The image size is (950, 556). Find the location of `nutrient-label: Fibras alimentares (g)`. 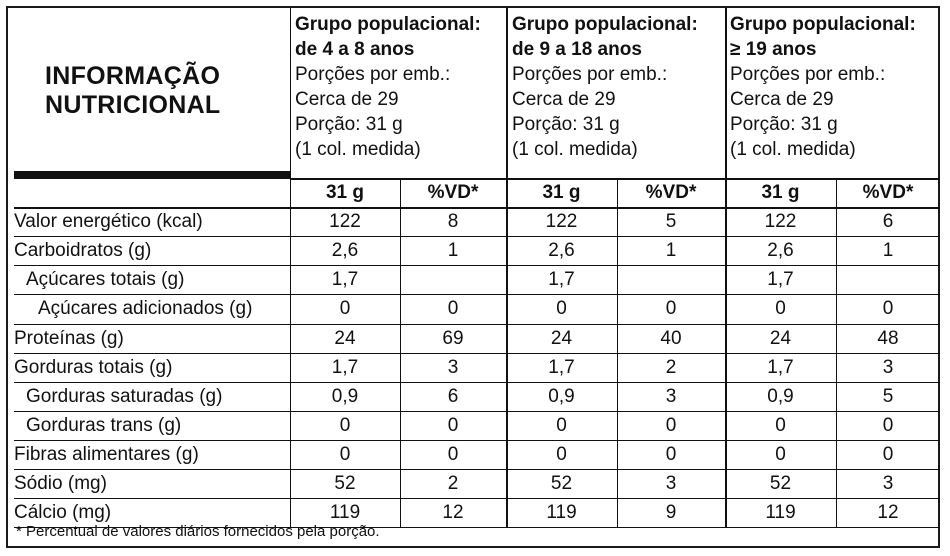

nutrient-label: Fibras alimentares (g) is located at coordinates (106, 454).